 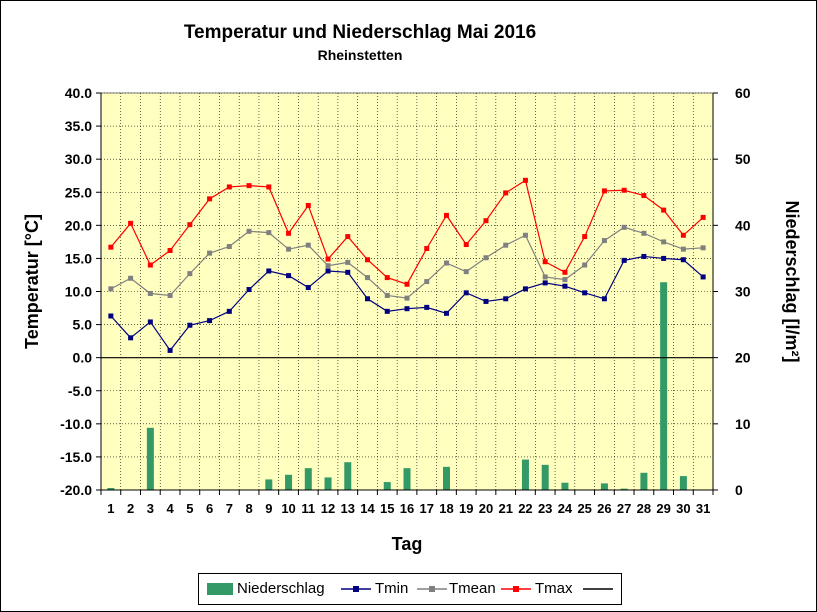 What do you see at coordinates (360, 32) in the screenshot?
I see `chart-title: Temperatur und Niederschlag Mai 2016` at bounding box center [360, 32].